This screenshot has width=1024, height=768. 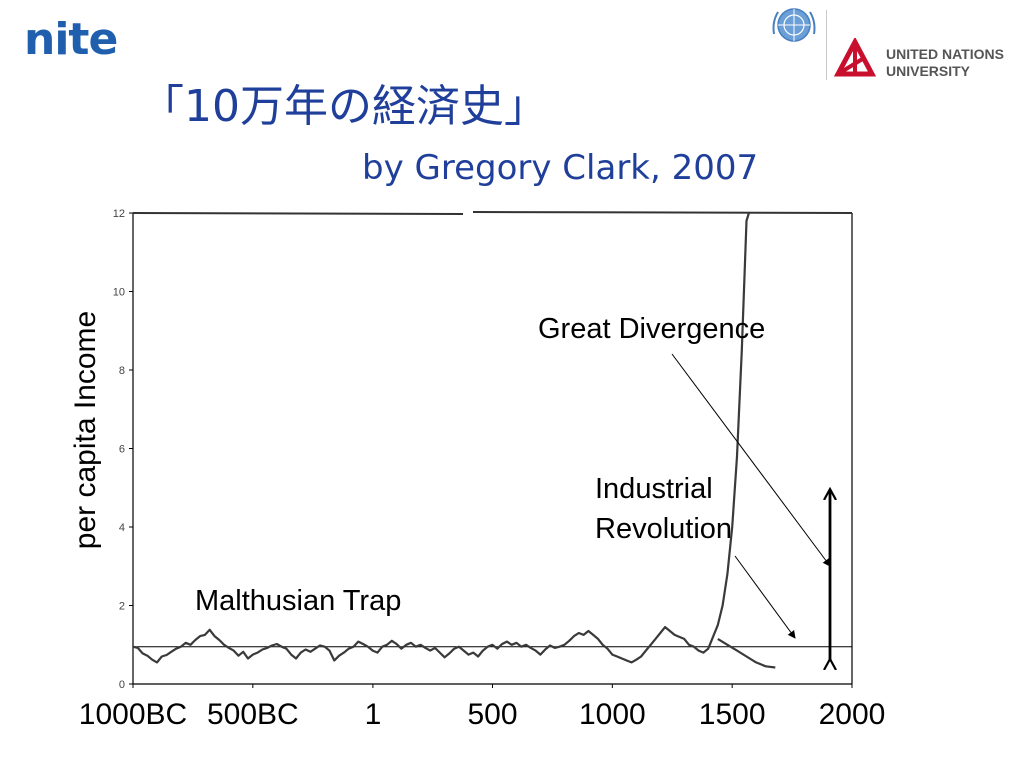 I want to click on industrial-revolution-pointer, so click(x=765, y=597).